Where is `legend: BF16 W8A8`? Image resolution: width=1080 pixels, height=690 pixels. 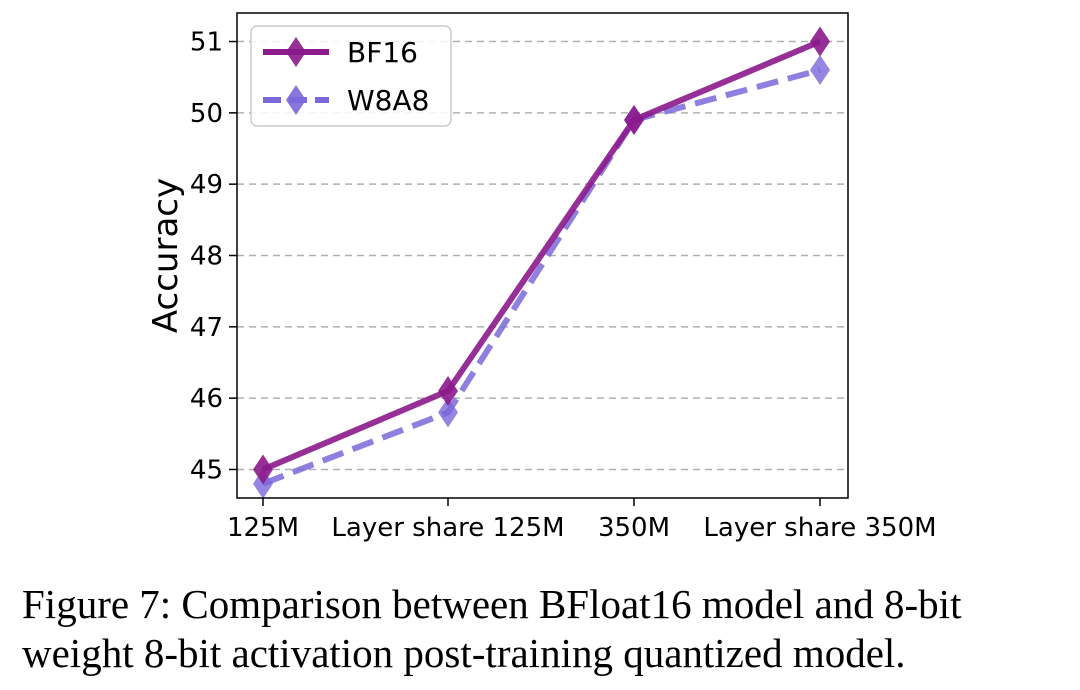 legend: BF16 W8A8 is located at coordinates (351, 76).